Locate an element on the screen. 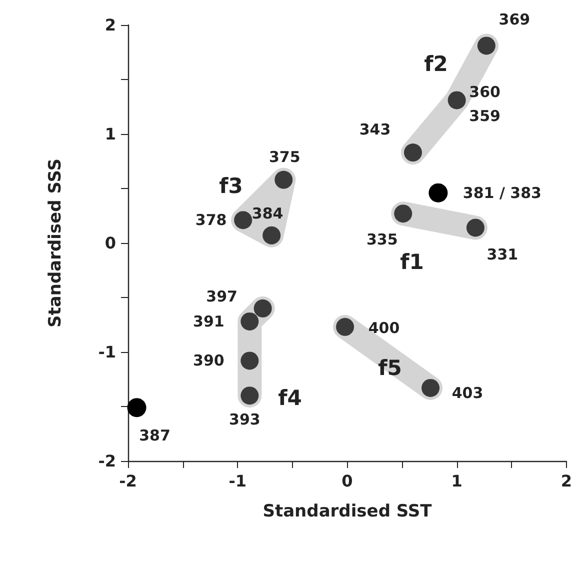  annotation: 403 is located at coordinates (468, 393).